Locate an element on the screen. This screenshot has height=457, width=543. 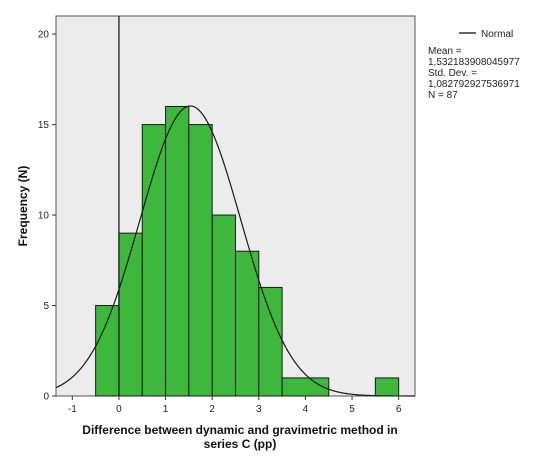
x-tick-label: 6 is located at coordinates (399, 409).